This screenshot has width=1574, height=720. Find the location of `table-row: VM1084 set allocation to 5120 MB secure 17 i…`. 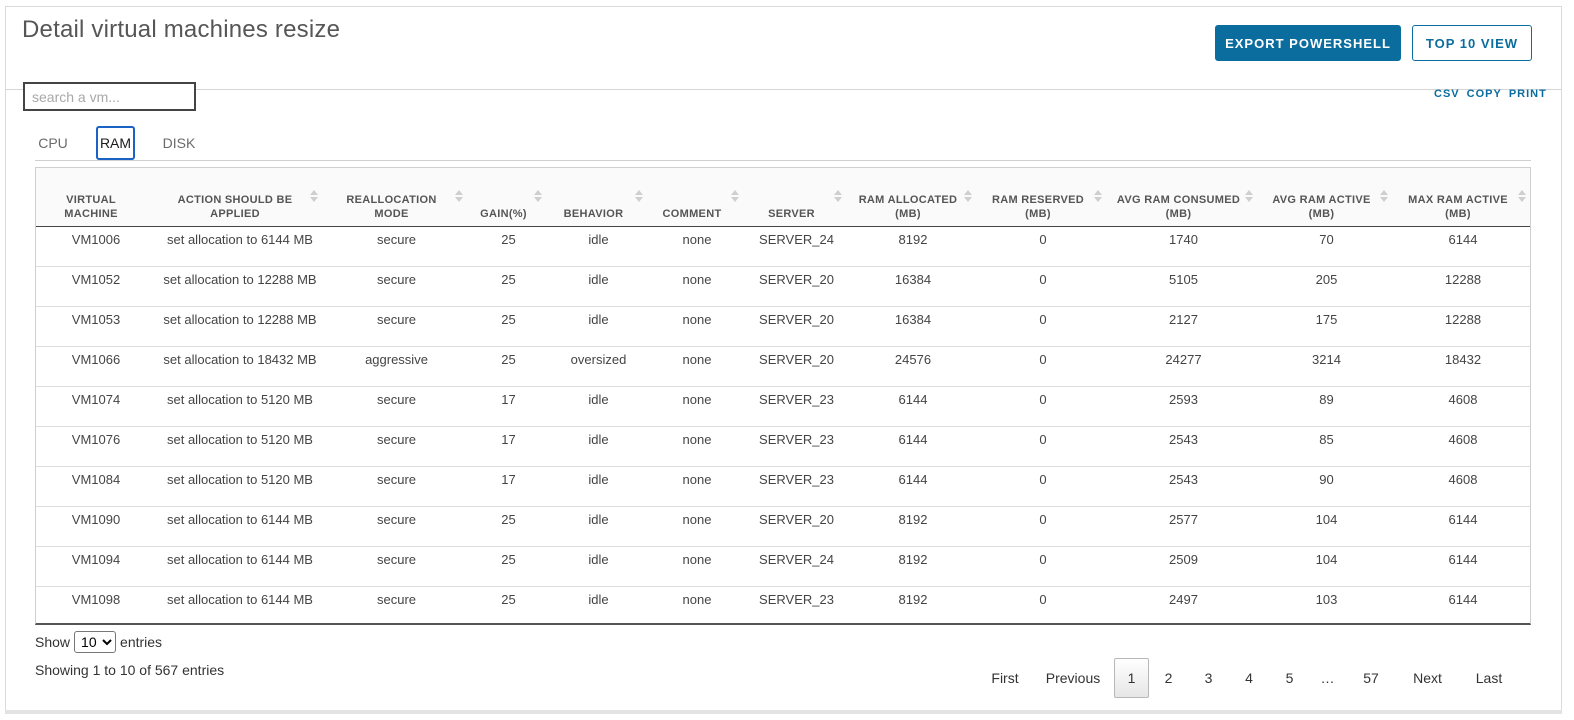

table-row: VM1084 set allocation to 5120 MB secure 17 i… is located at coordinates (783, 486).